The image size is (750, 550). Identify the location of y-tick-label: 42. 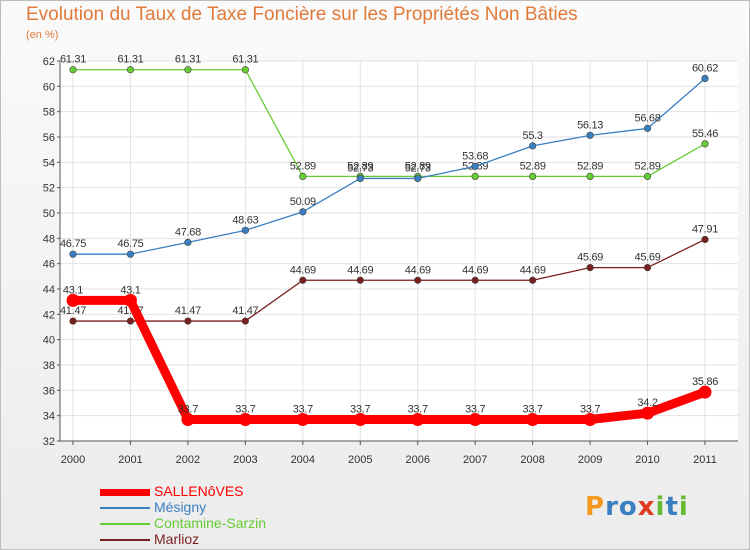
(49, 315).